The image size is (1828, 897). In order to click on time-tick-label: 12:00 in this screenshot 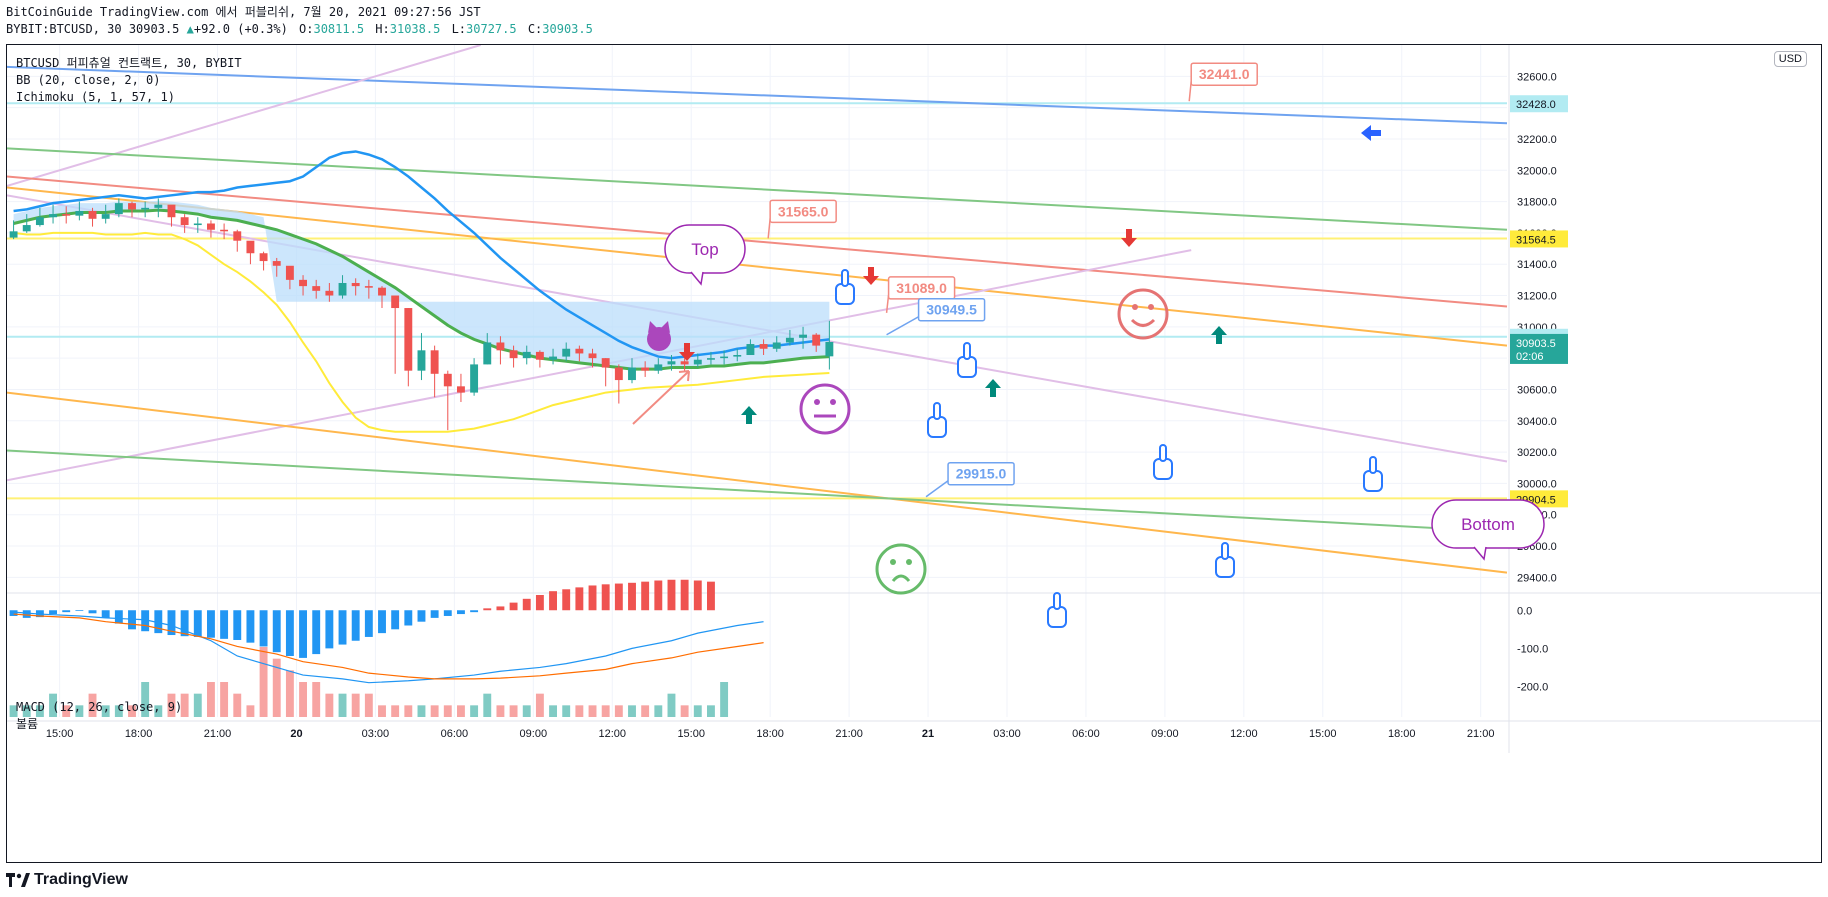, I will do `click(612, 734)`.